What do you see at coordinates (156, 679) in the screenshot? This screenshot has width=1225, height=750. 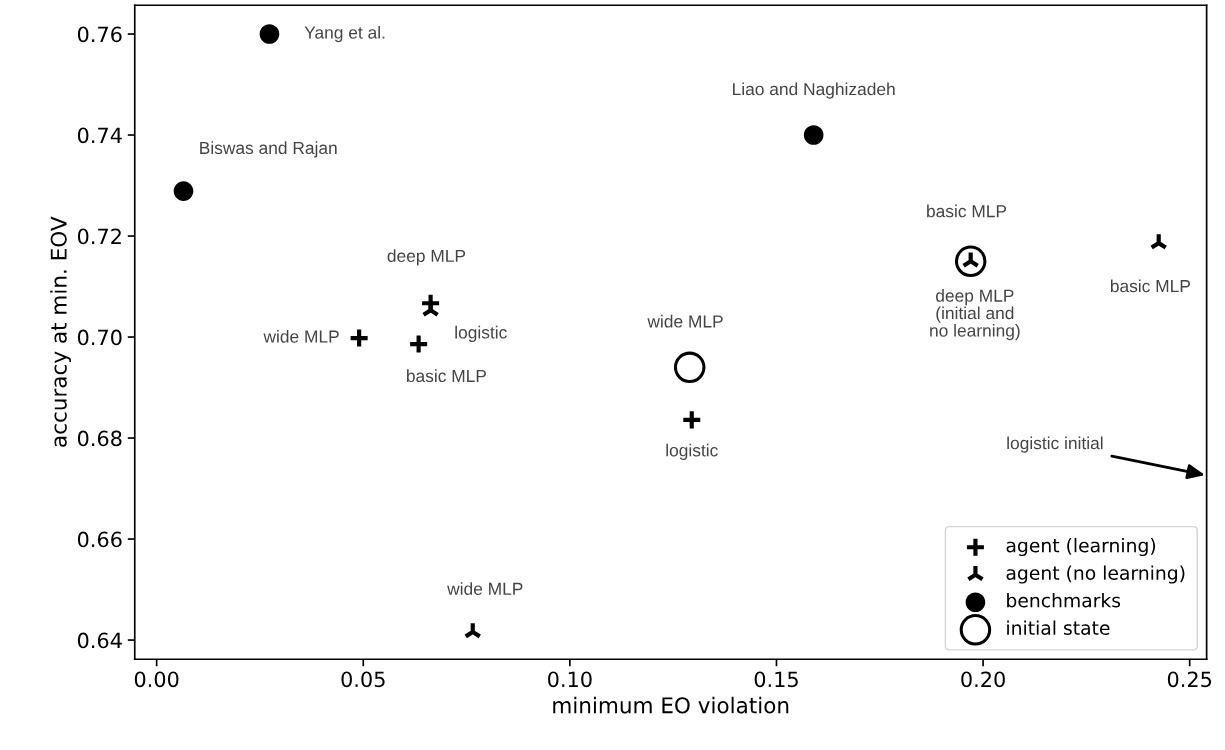 I see `x-tick-label: 0.00` at bounding box center [156, 679].